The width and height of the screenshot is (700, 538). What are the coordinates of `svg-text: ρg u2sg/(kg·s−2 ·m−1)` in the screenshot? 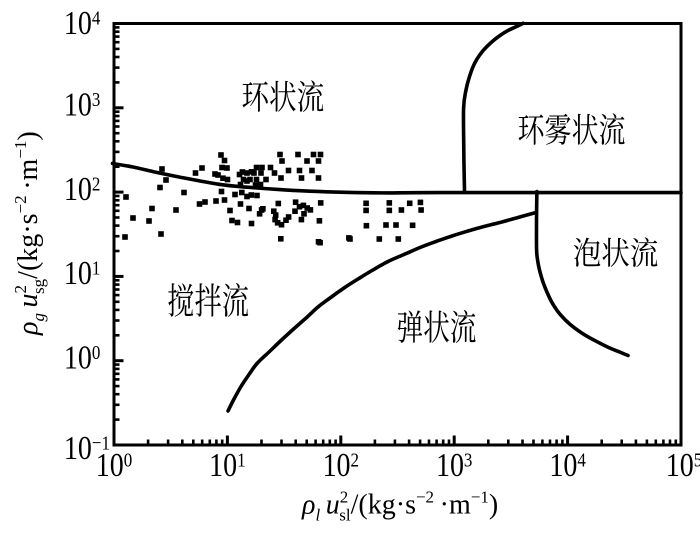 It's located at (29, 233).